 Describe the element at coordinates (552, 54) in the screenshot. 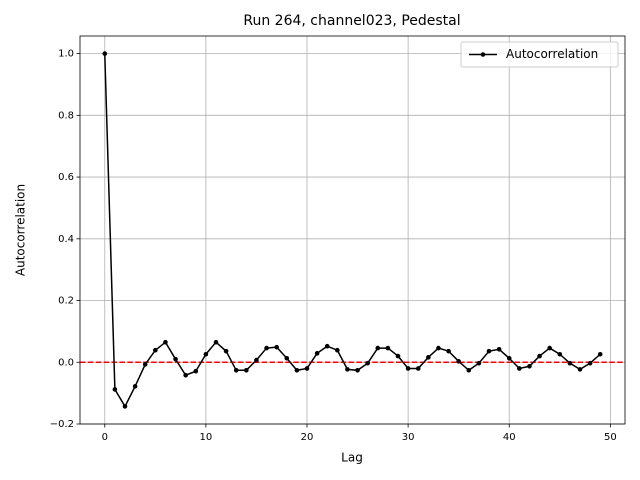

I see `legend-label: Autocorrelation` at that location.